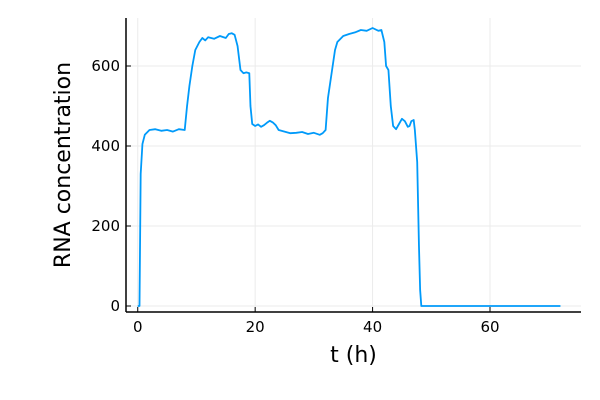 The width and height of the screenshot is (600, 400). What do you see at coordinates (105, 226) in the screenshot?
I see `y-tick-label: 200` at bounding box center [105, 226].